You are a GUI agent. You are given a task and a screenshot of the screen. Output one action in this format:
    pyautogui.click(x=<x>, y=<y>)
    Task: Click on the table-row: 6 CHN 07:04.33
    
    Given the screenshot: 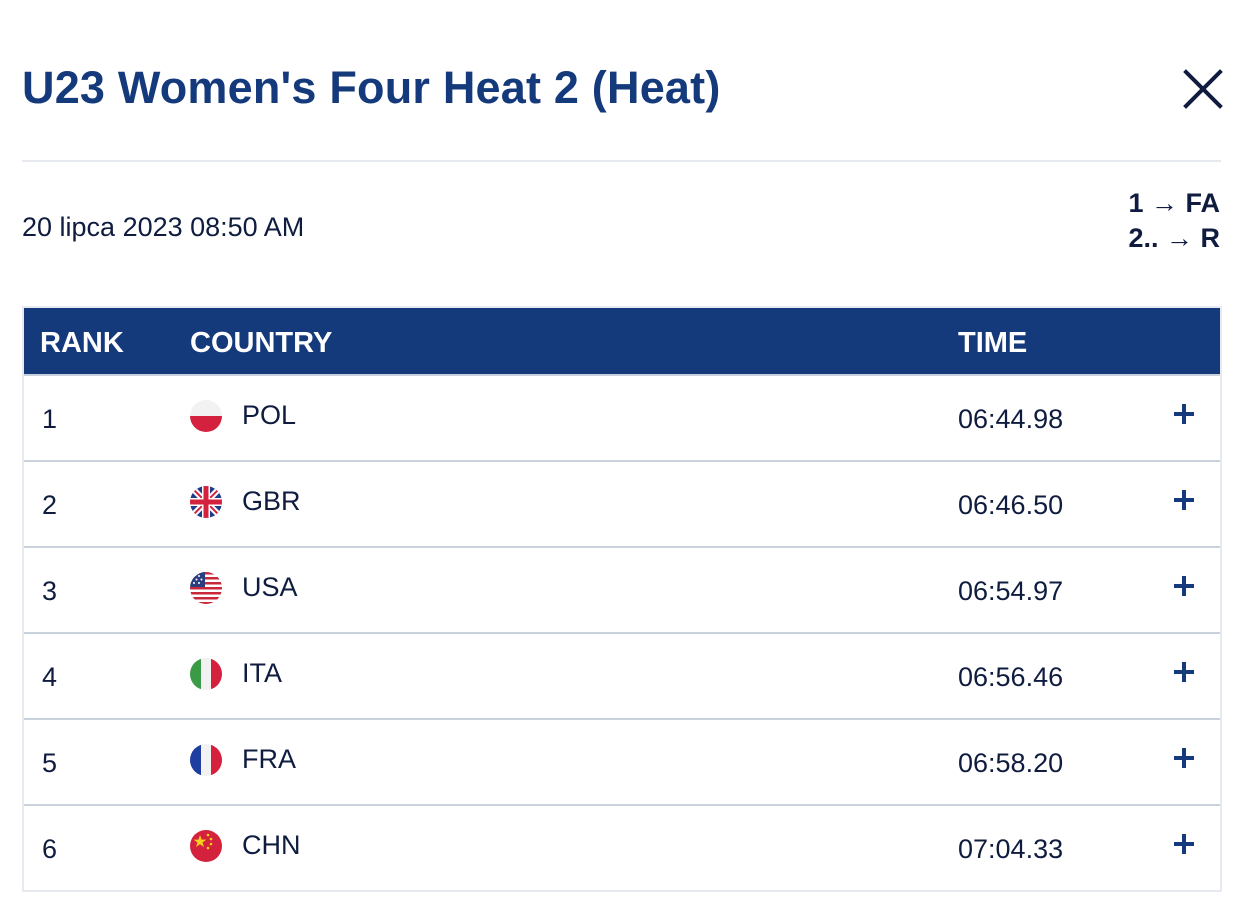 What is the action you would take?
    pyautogui.click(x=622, y=847)
    